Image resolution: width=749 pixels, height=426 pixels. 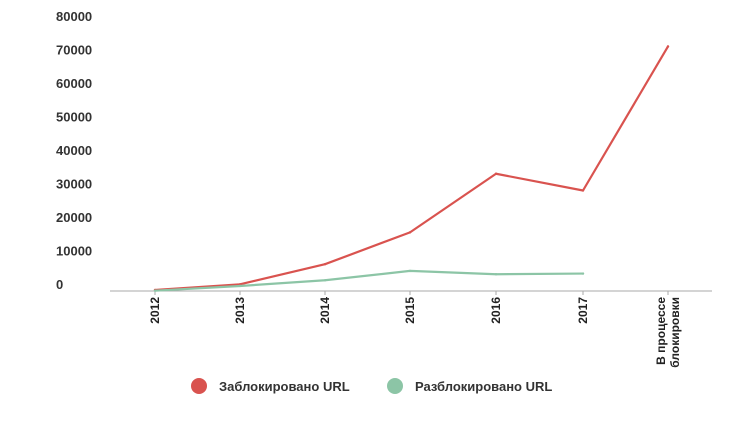 What do you see at coordinates (675, 332) in the screenshot?
I see `x-tick-label-line: блокировки` at bounding box center [675, 332].